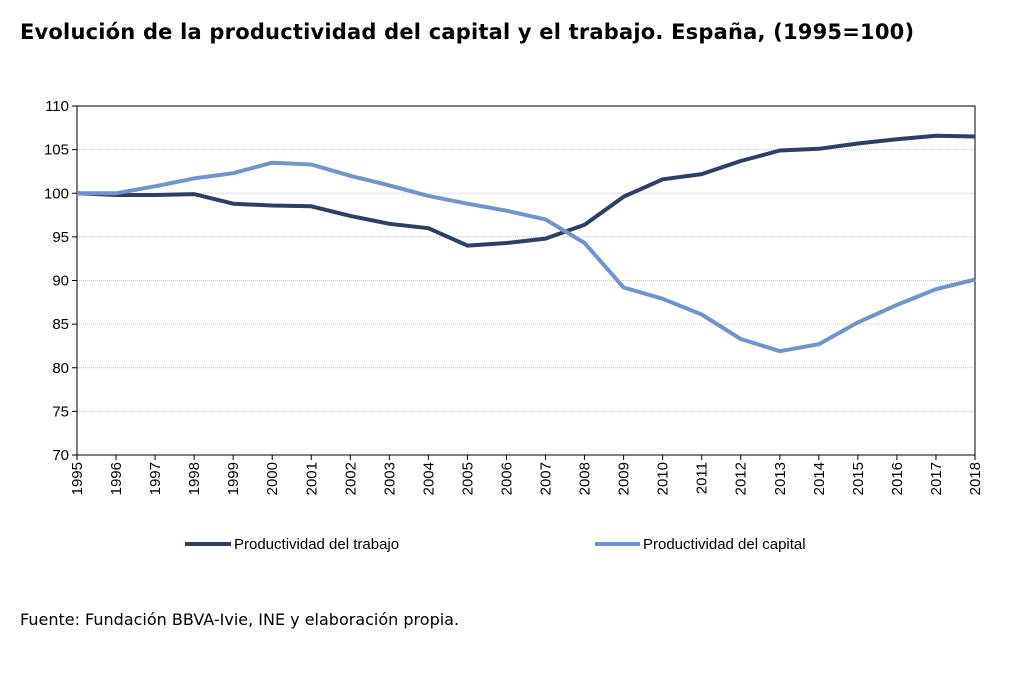  Describe the element at coordinates (60, 237) in the screenshot. I see `y-tick-label: 95` at that location.